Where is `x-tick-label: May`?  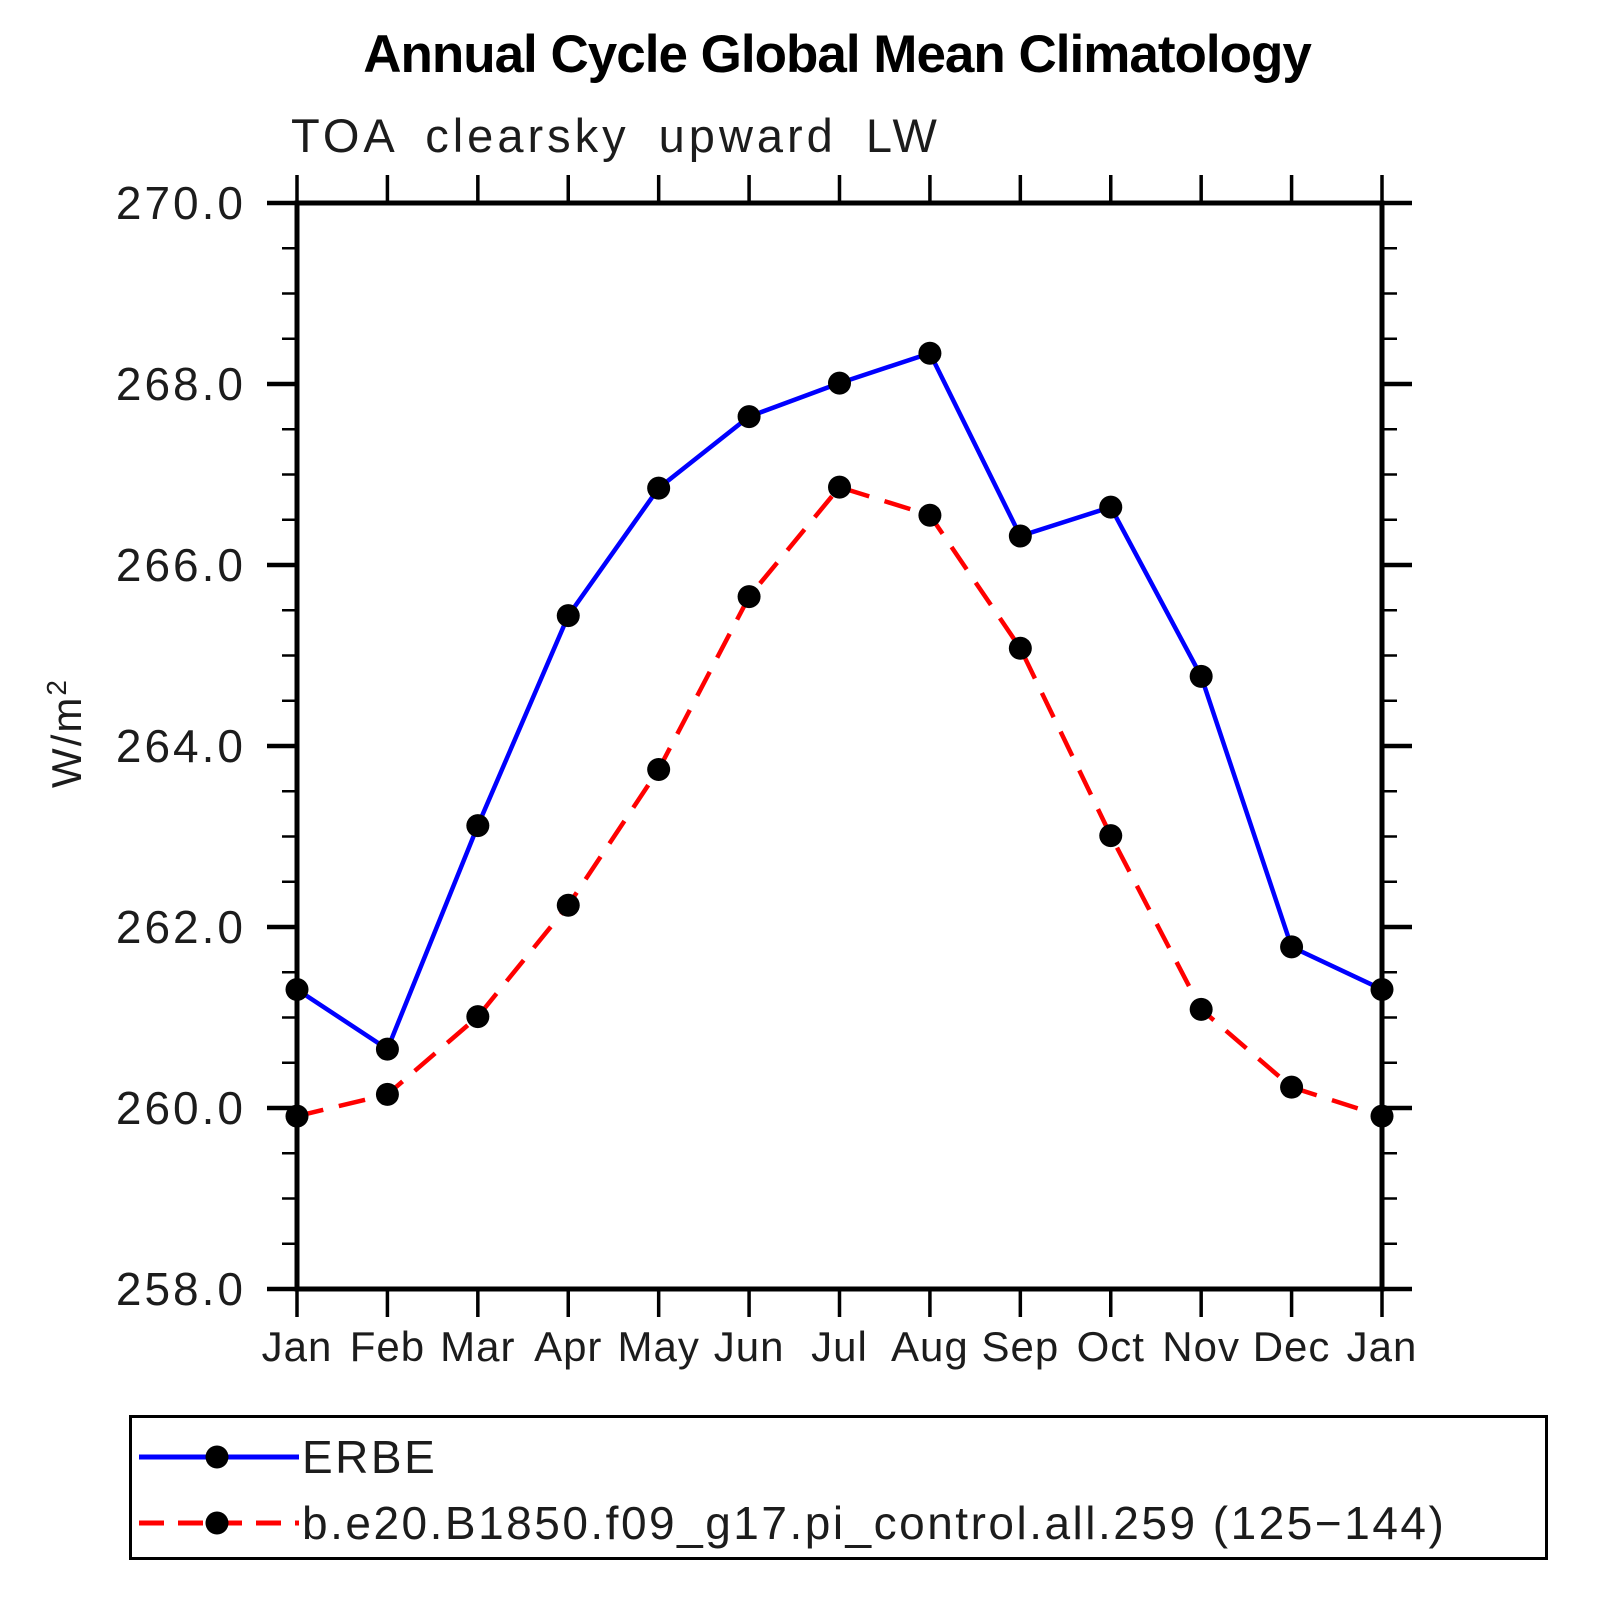
x-tick-label: May is located at coordinates (658, 1346).